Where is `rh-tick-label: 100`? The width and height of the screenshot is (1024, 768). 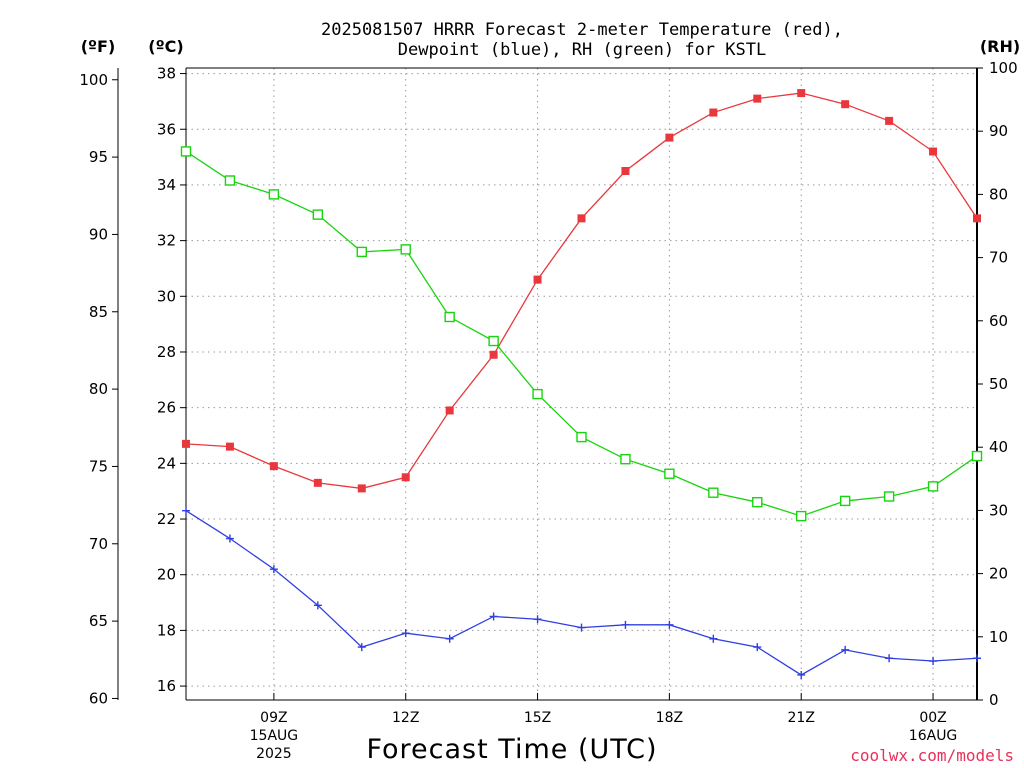 rh-tick-label: 100 is located at coordinates (1003, 68).